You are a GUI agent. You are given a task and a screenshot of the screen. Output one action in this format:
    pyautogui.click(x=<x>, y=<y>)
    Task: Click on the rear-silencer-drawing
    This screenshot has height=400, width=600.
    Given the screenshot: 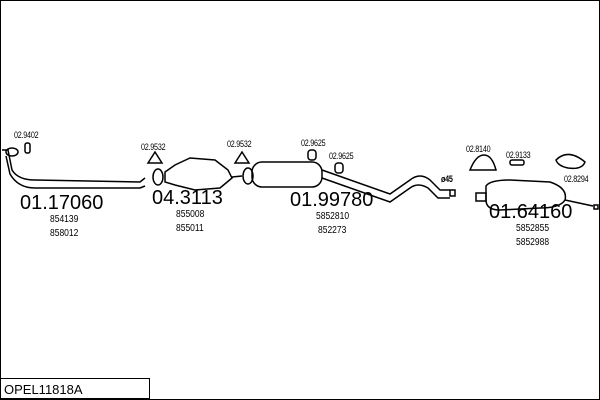 What is the action you would take?
    pyautogui.click(x=533, y=182)
    